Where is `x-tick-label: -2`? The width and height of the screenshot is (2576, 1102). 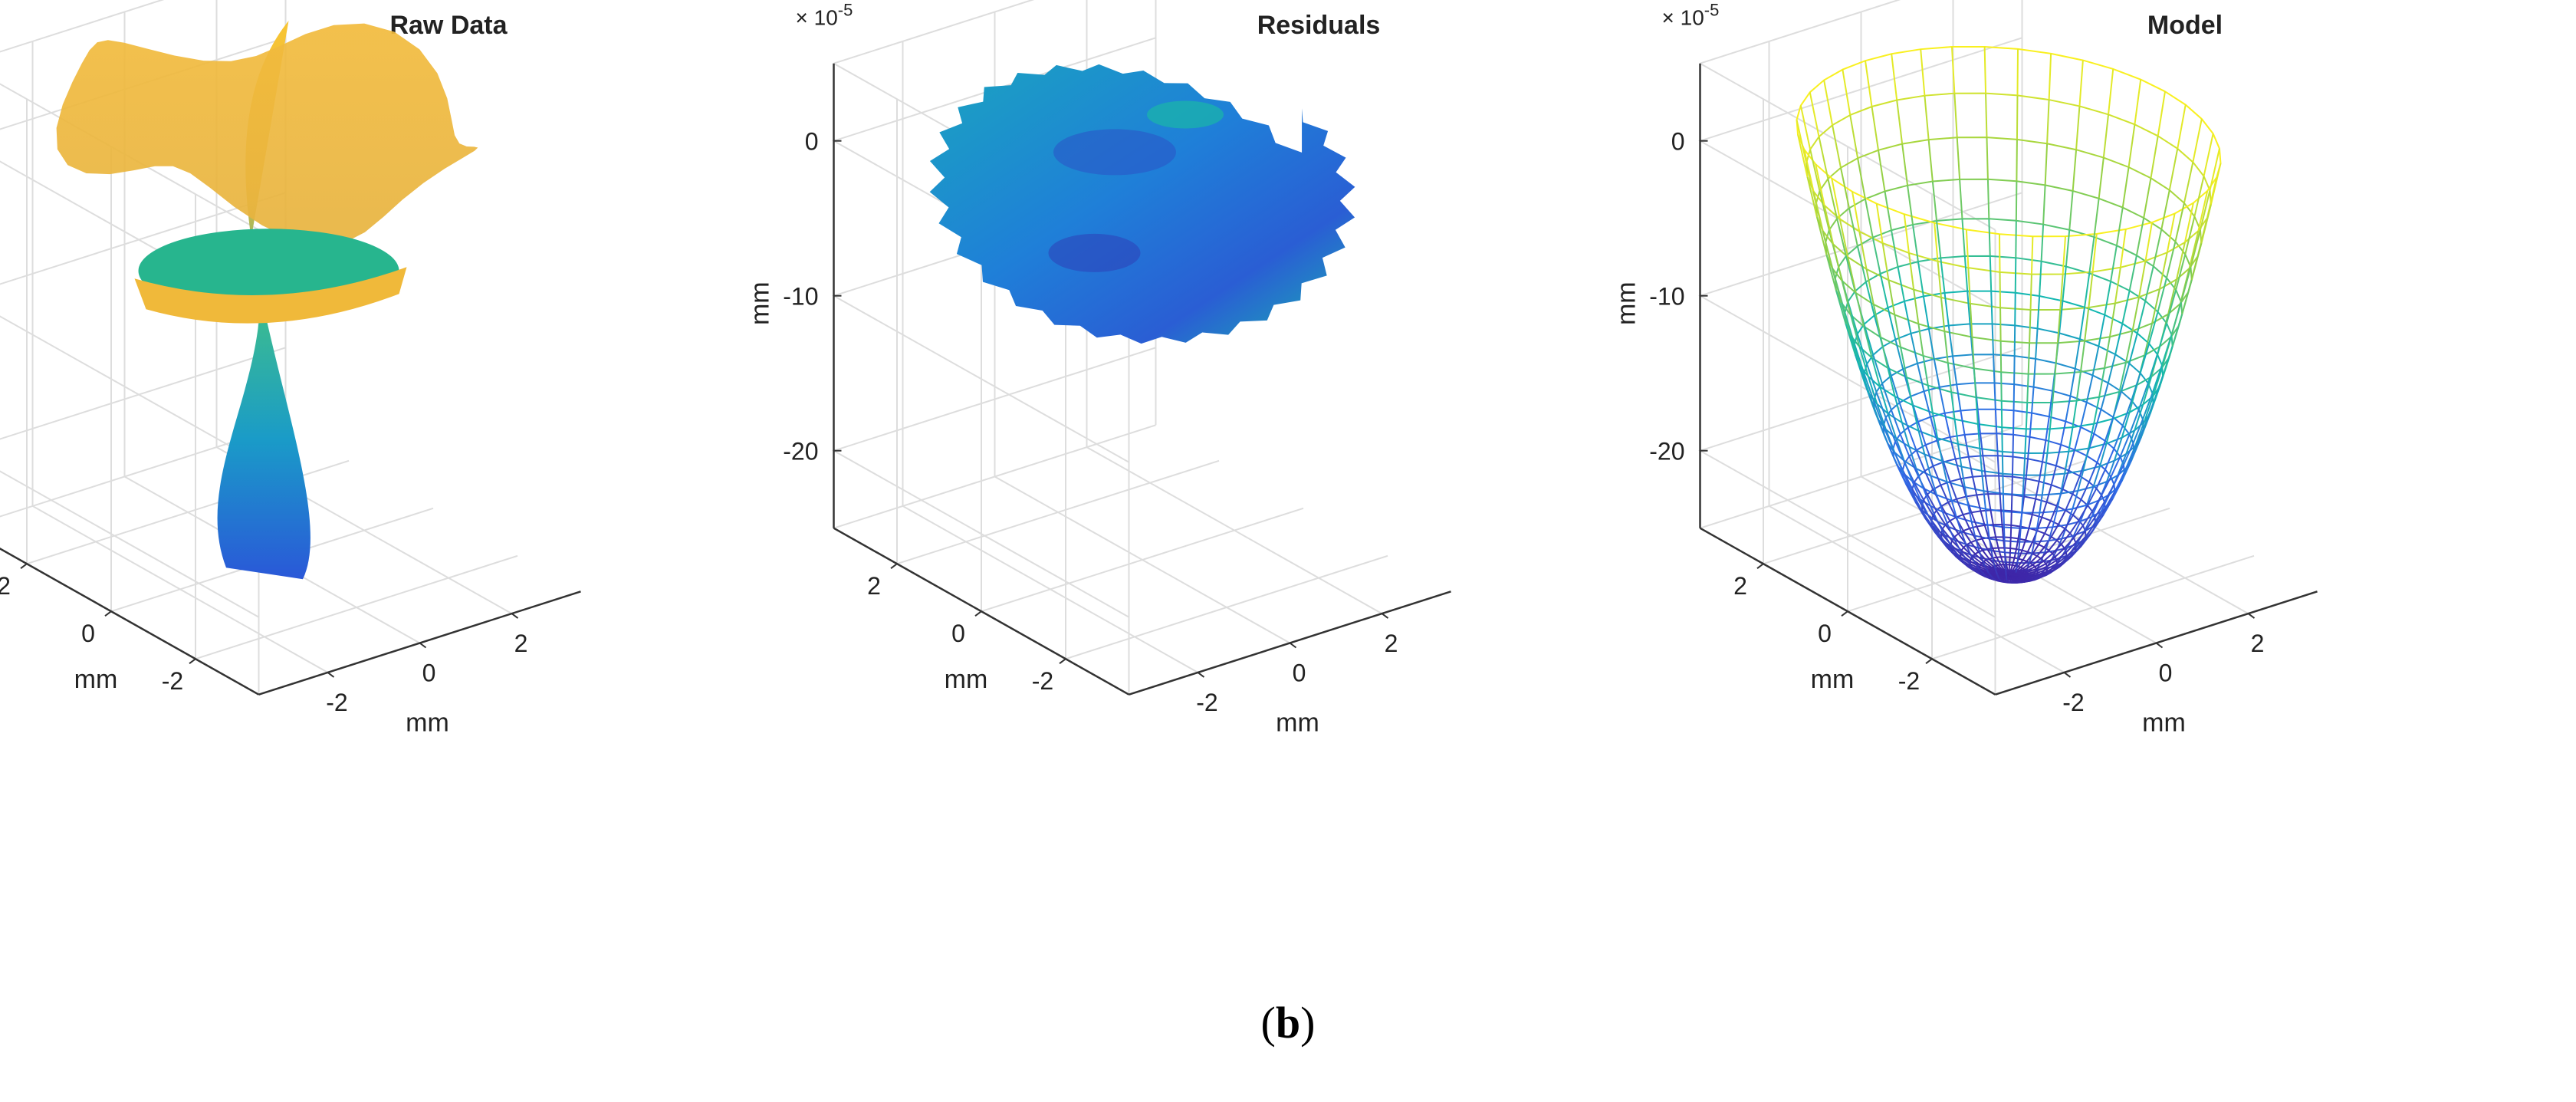 x-tick-label: -2 is located at coordinates (336, 703).